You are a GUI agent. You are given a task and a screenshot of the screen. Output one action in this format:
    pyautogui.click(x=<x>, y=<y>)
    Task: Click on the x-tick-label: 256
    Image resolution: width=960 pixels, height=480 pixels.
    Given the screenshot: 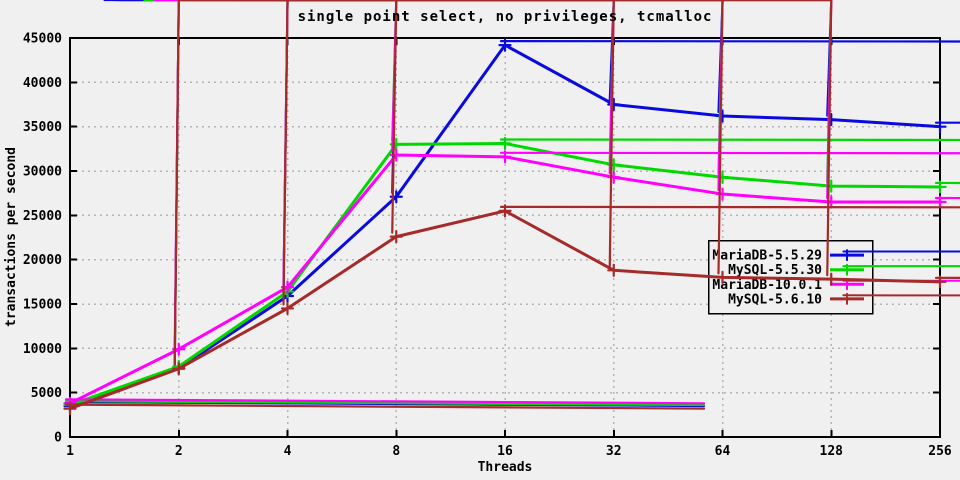 What is the action you would take?
    pyautogui.click(x=940, y=451)
    